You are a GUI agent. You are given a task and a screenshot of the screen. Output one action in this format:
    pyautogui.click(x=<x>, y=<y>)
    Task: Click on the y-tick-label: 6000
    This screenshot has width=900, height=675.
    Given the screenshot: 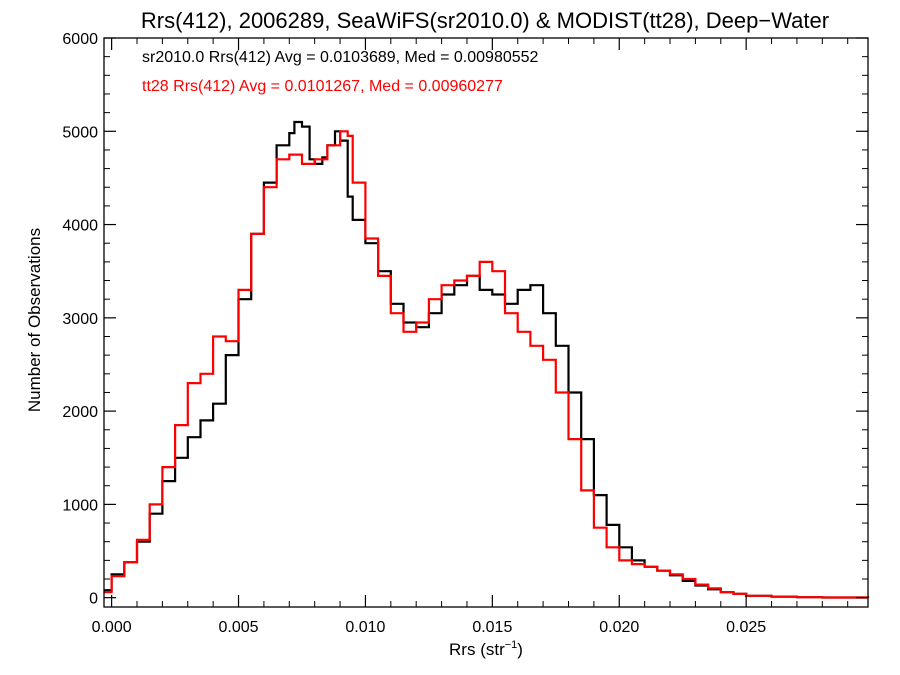 What is the action you would take?
    pyautogui.click(x=80, y=39)
    